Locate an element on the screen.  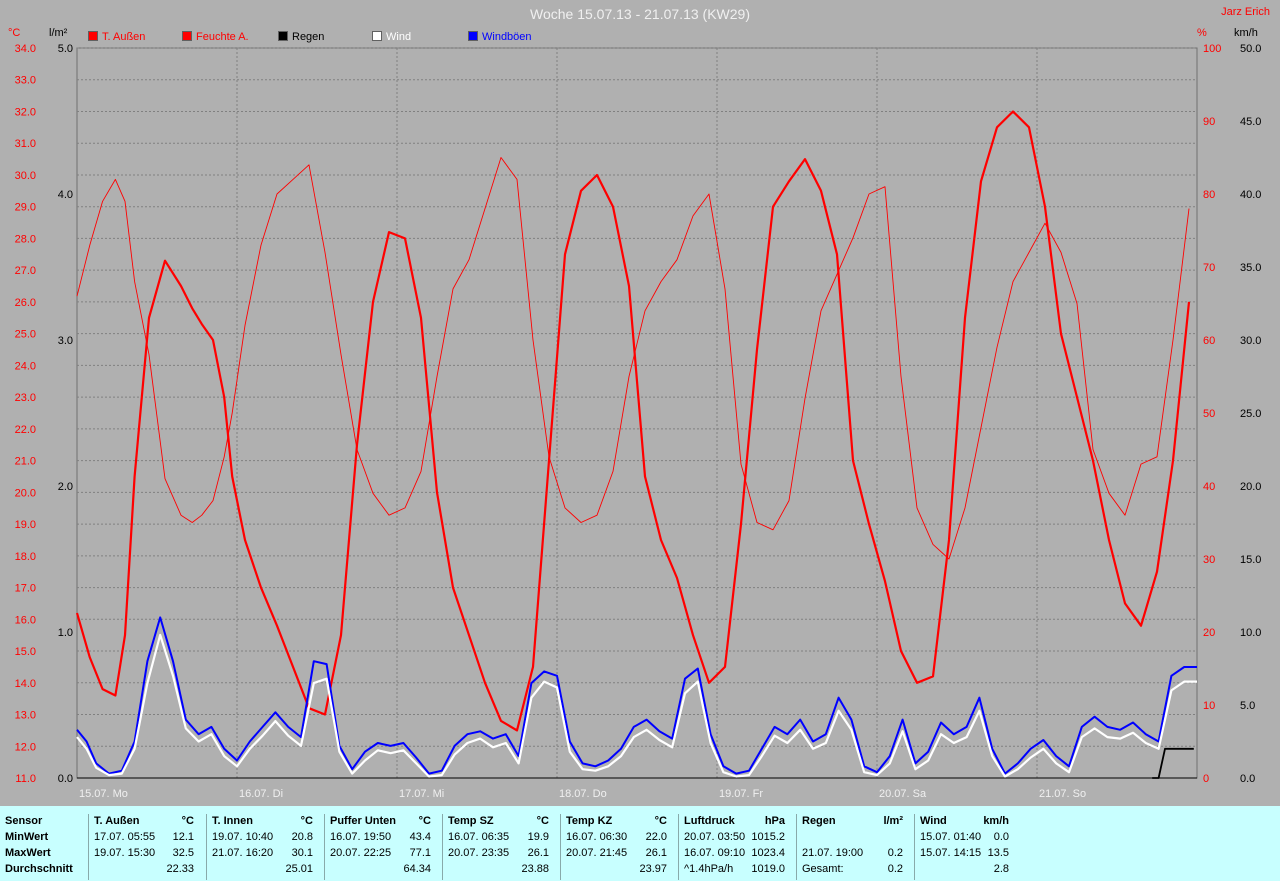
temp-tick-label: 22.0 is located at coordinates (25, 430).